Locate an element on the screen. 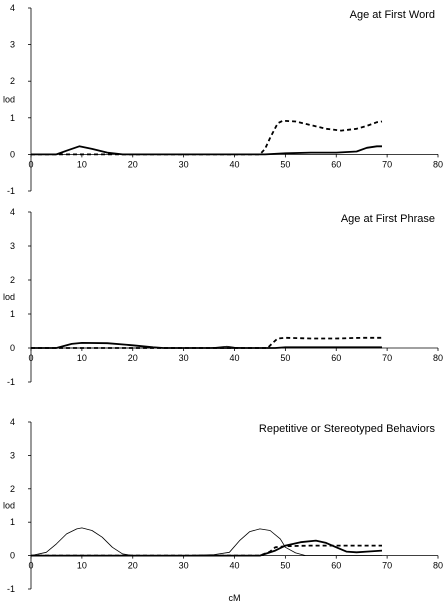  chart-title: Repetitive or Stereotyped Behaviors is located at coordinates (347, 429).